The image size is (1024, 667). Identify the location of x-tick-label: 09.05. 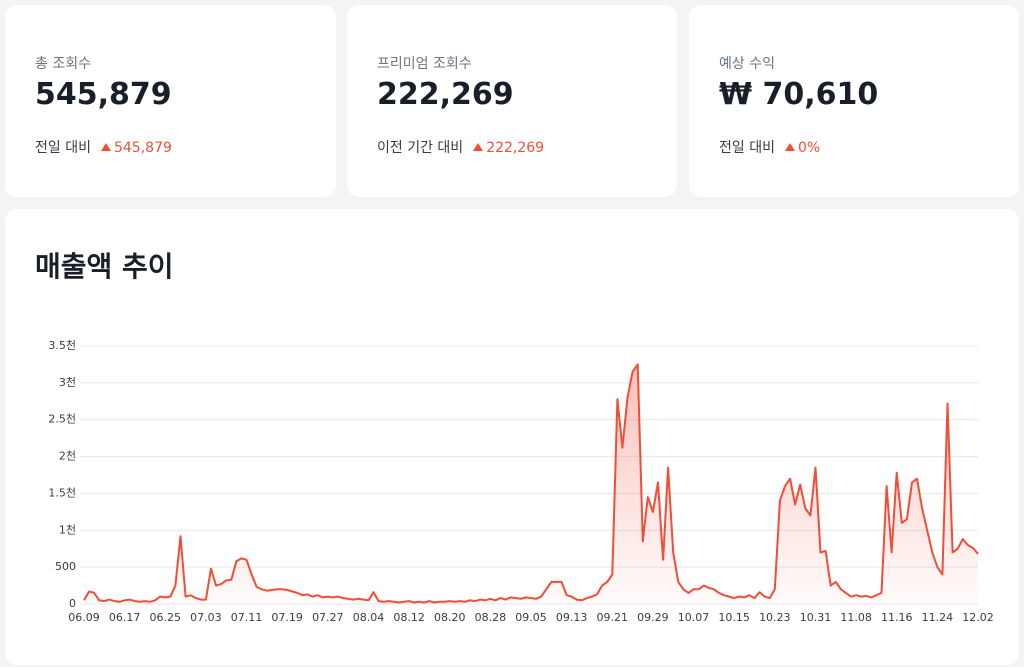
(531, 617).